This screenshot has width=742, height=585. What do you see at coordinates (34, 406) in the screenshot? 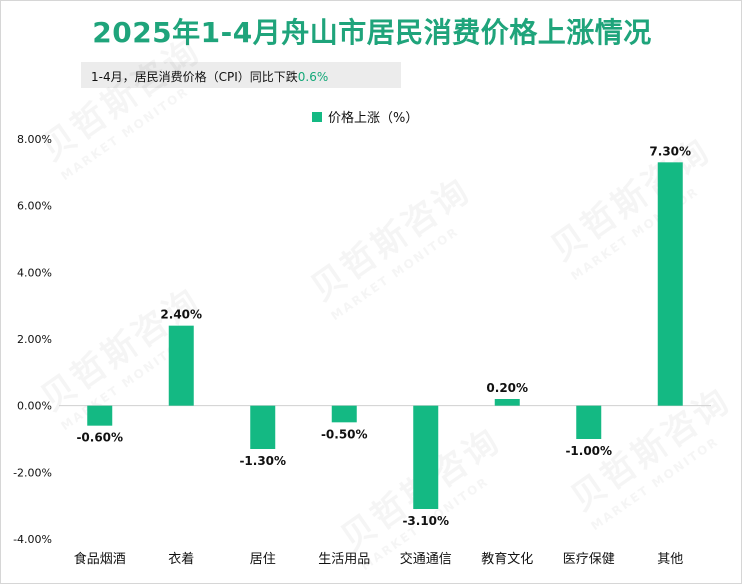
I see `y-tick-label: 0.00%` at bounding box center [34, 406].